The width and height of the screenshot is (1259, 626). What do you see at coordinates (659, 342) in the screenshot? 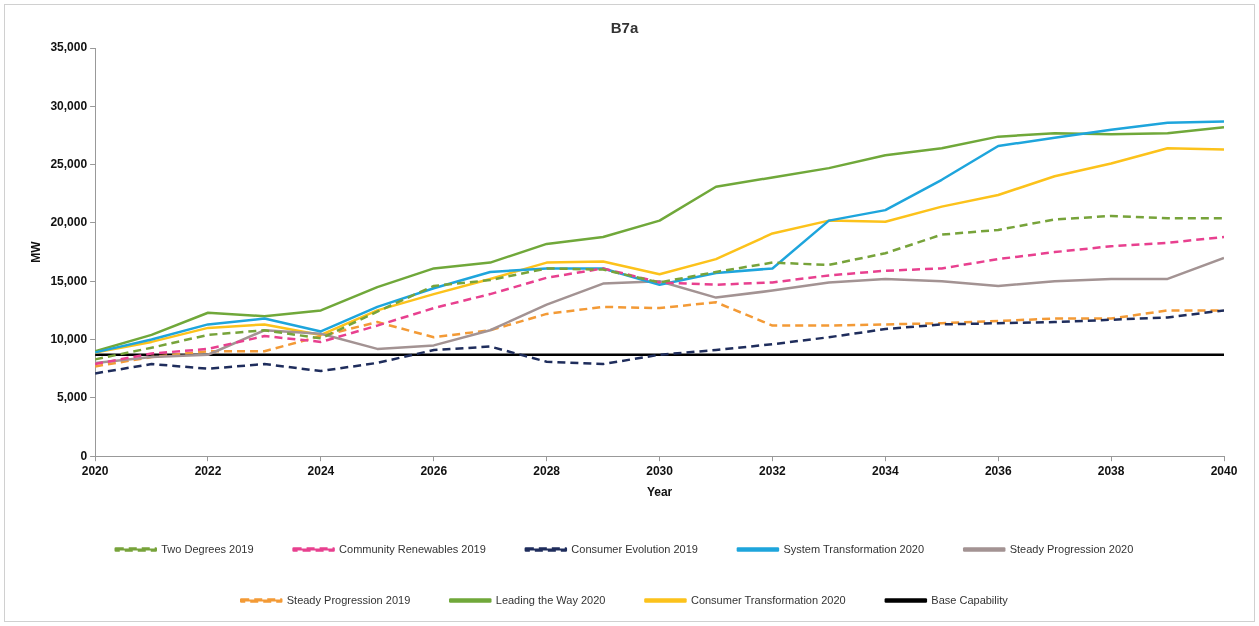
I see `line-series` at bounding box center [659, 342].